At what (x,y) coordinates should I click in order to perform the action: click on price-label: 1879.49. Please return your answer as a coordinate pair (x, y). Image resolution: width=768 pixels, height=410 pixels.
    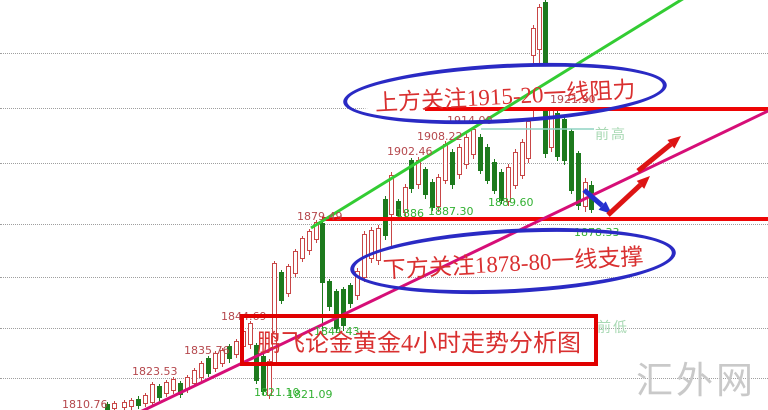
    Looking at the image, I should click on (320, 216).